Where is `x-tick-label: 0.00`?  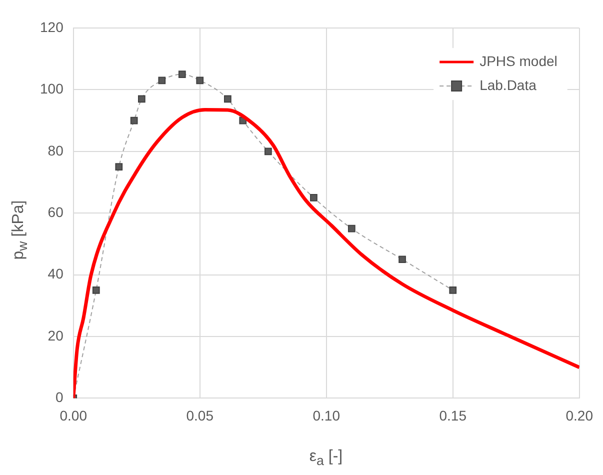 x-tick-label: 0.00 is located at coordinates (74, 415).